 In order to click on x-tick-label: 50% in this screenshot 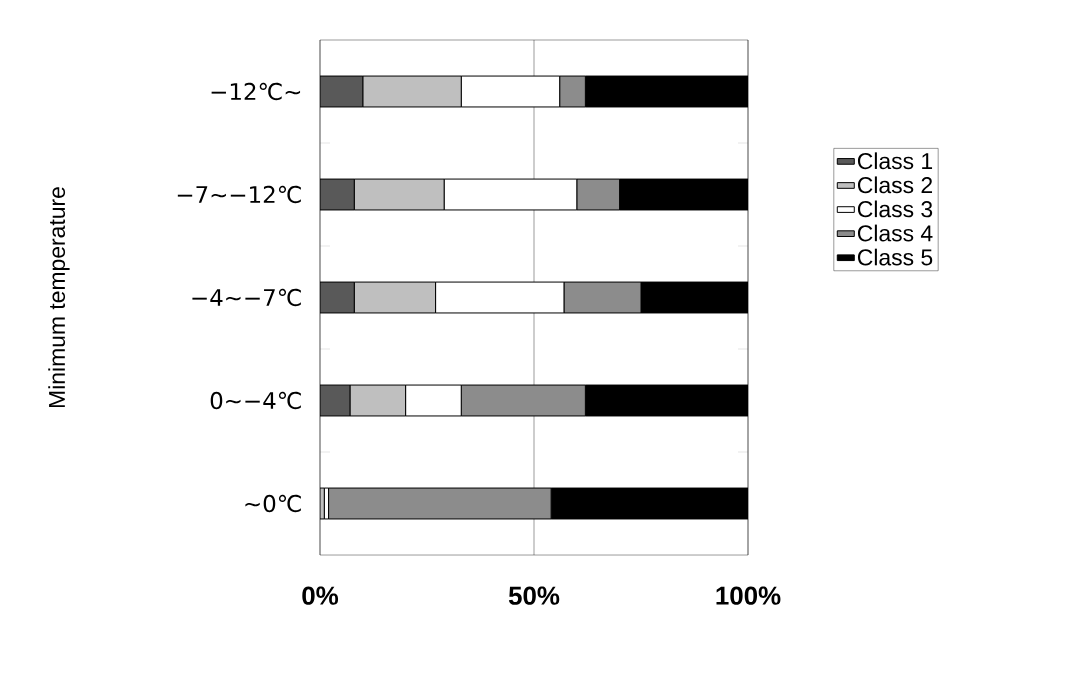, I will do `click(534, 595)`.